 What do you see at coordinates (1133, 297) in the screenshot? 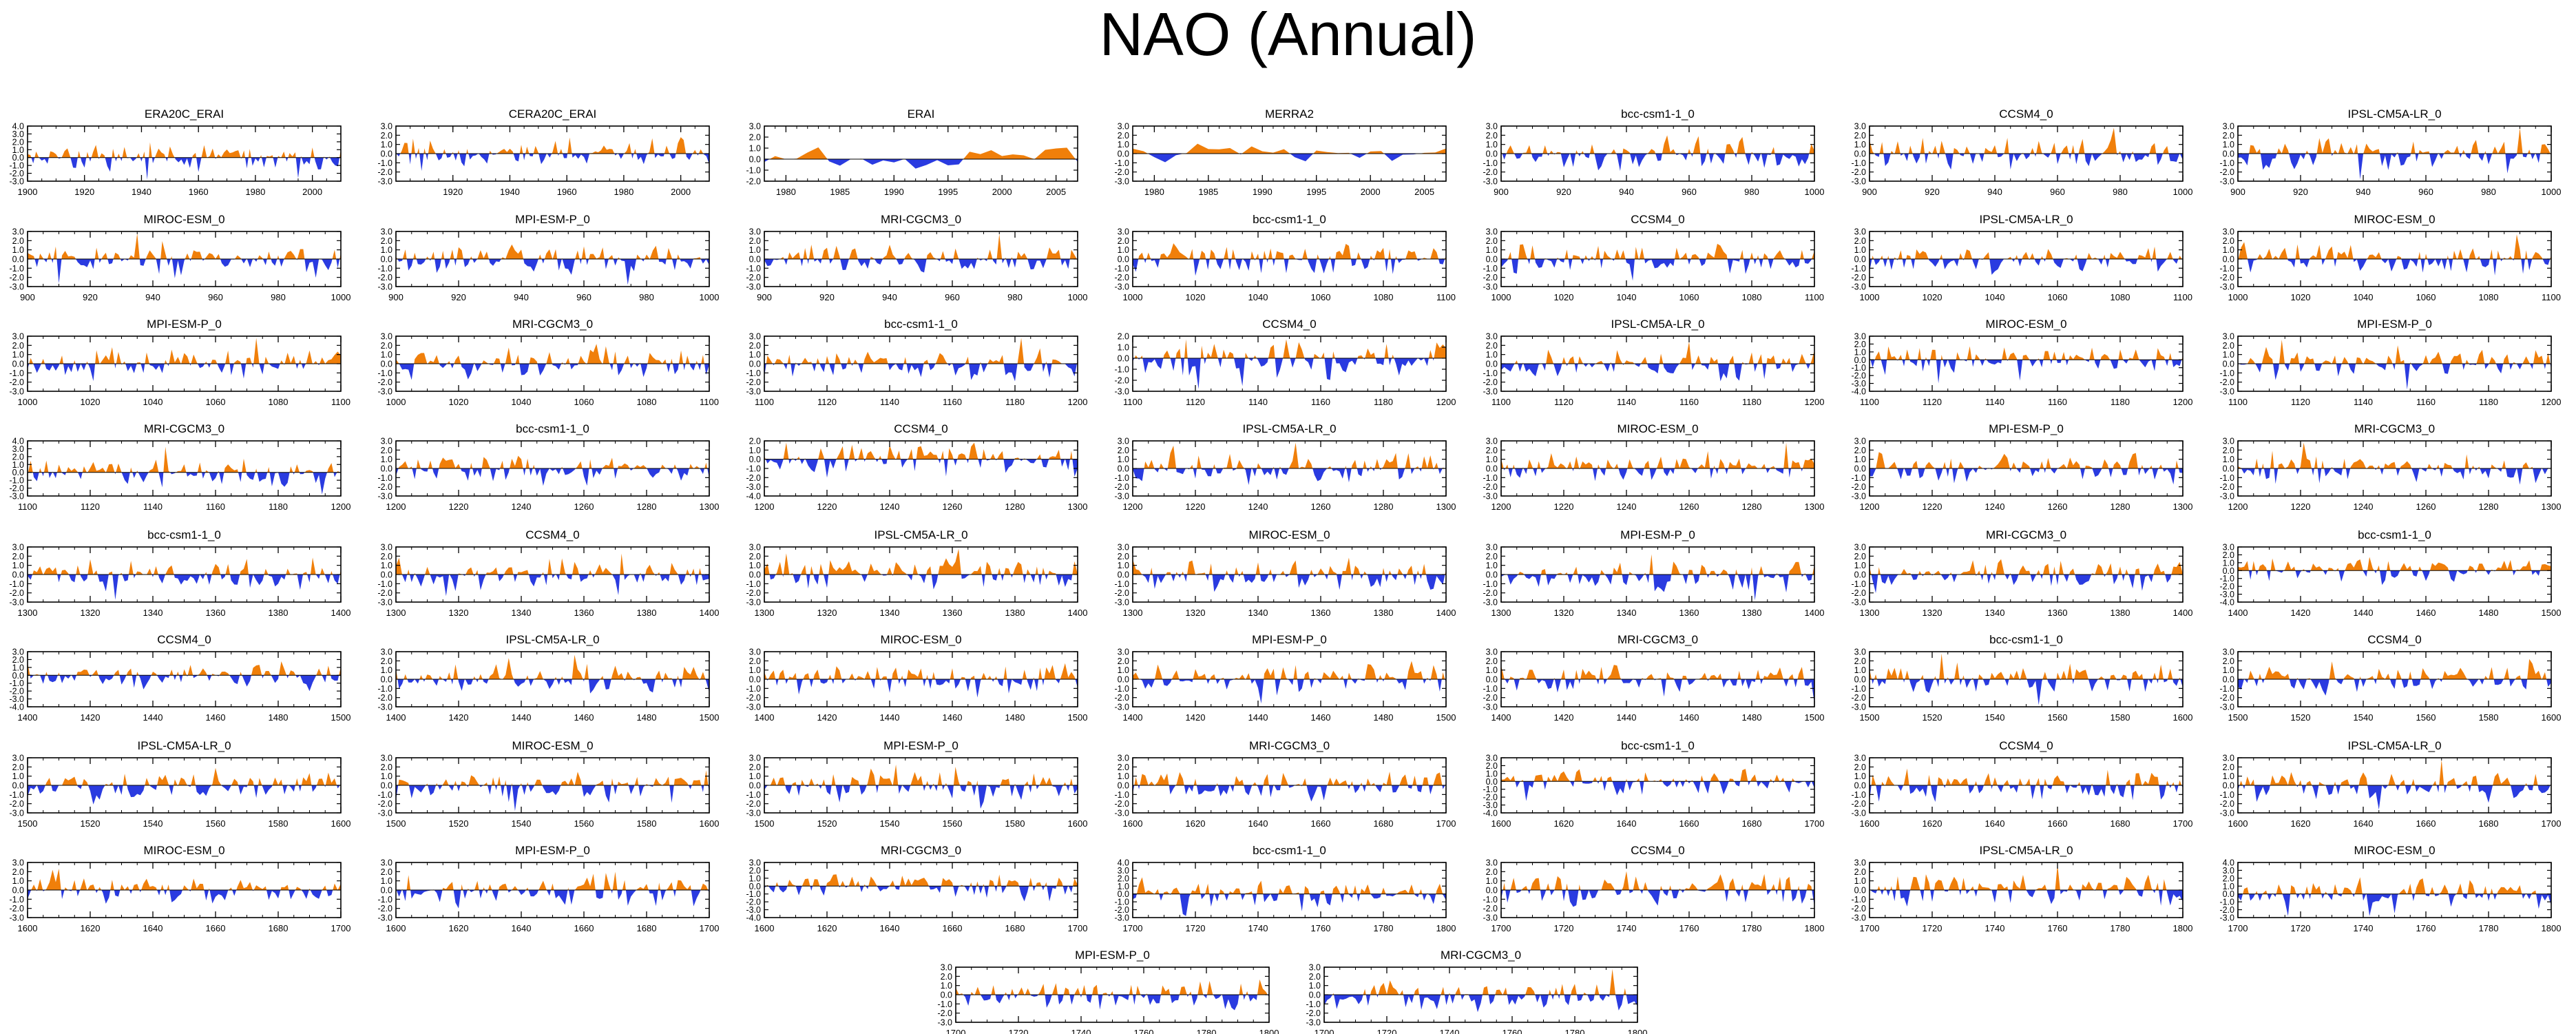
I see `x-tick-label: 1000` at bounding box center [1133, 297].